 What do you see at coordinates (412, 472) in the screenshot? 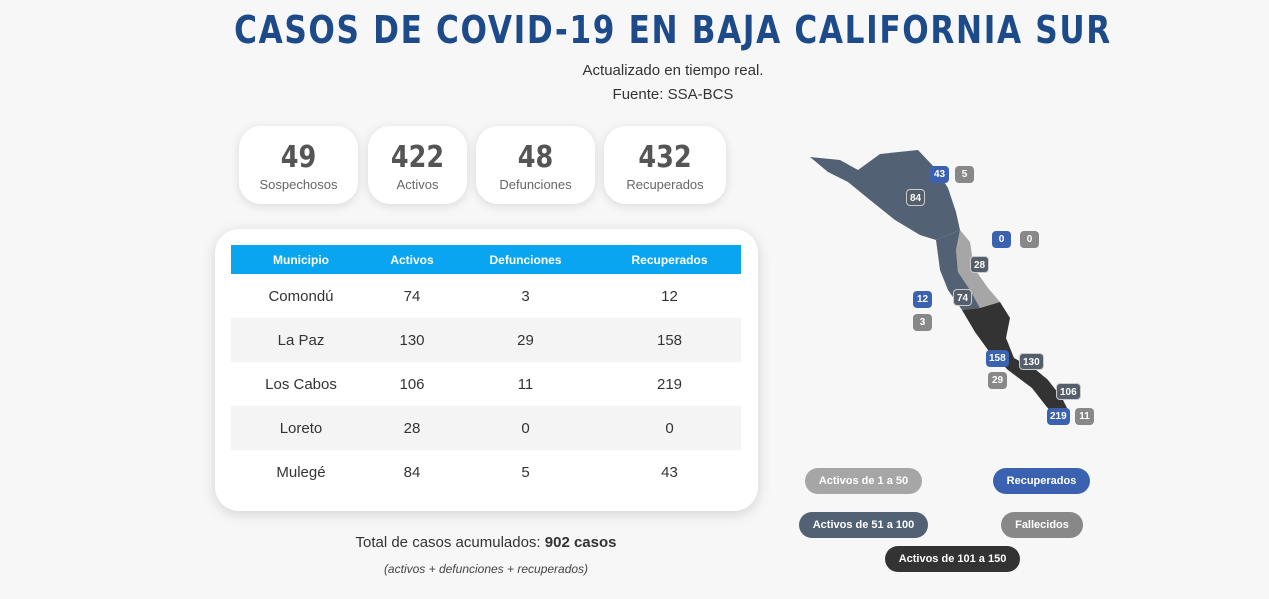
I see `cell-activos: 84` at bounding box center [412, 472].